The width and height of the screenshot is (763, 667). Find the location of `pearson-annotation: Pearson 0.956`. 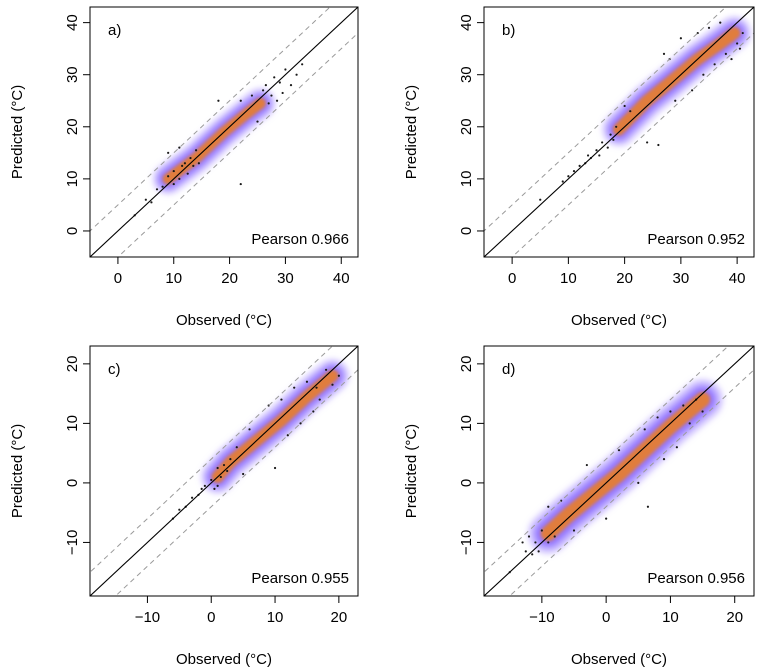

pearson-annotation: Pearson 0.956 is located at coordinates (696, 578).